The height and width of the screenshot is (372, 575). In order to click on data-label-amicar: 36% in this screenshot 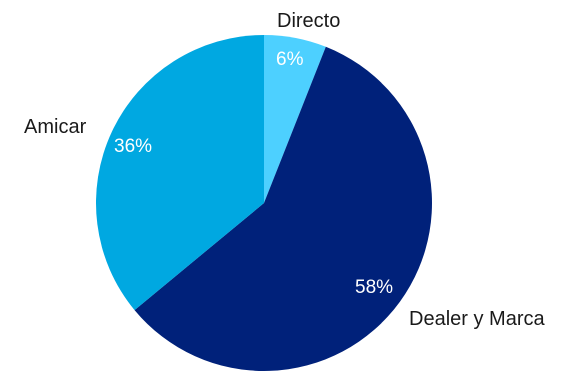, I will do `click(133, 146)`.